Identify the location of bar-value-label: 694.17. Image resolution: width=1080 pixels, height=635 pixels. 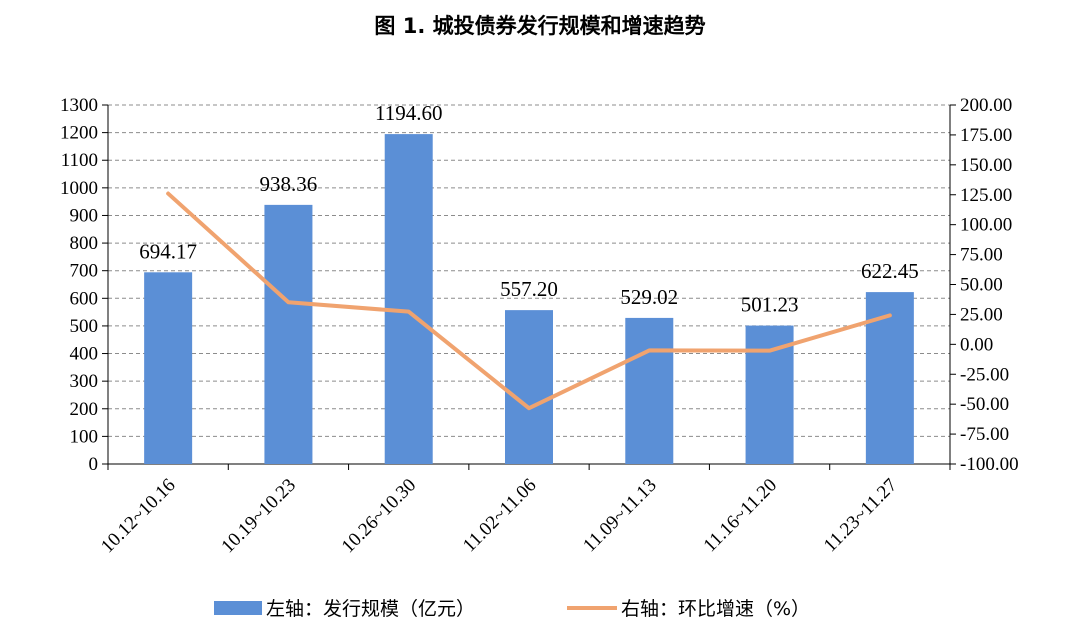
(168, 251).